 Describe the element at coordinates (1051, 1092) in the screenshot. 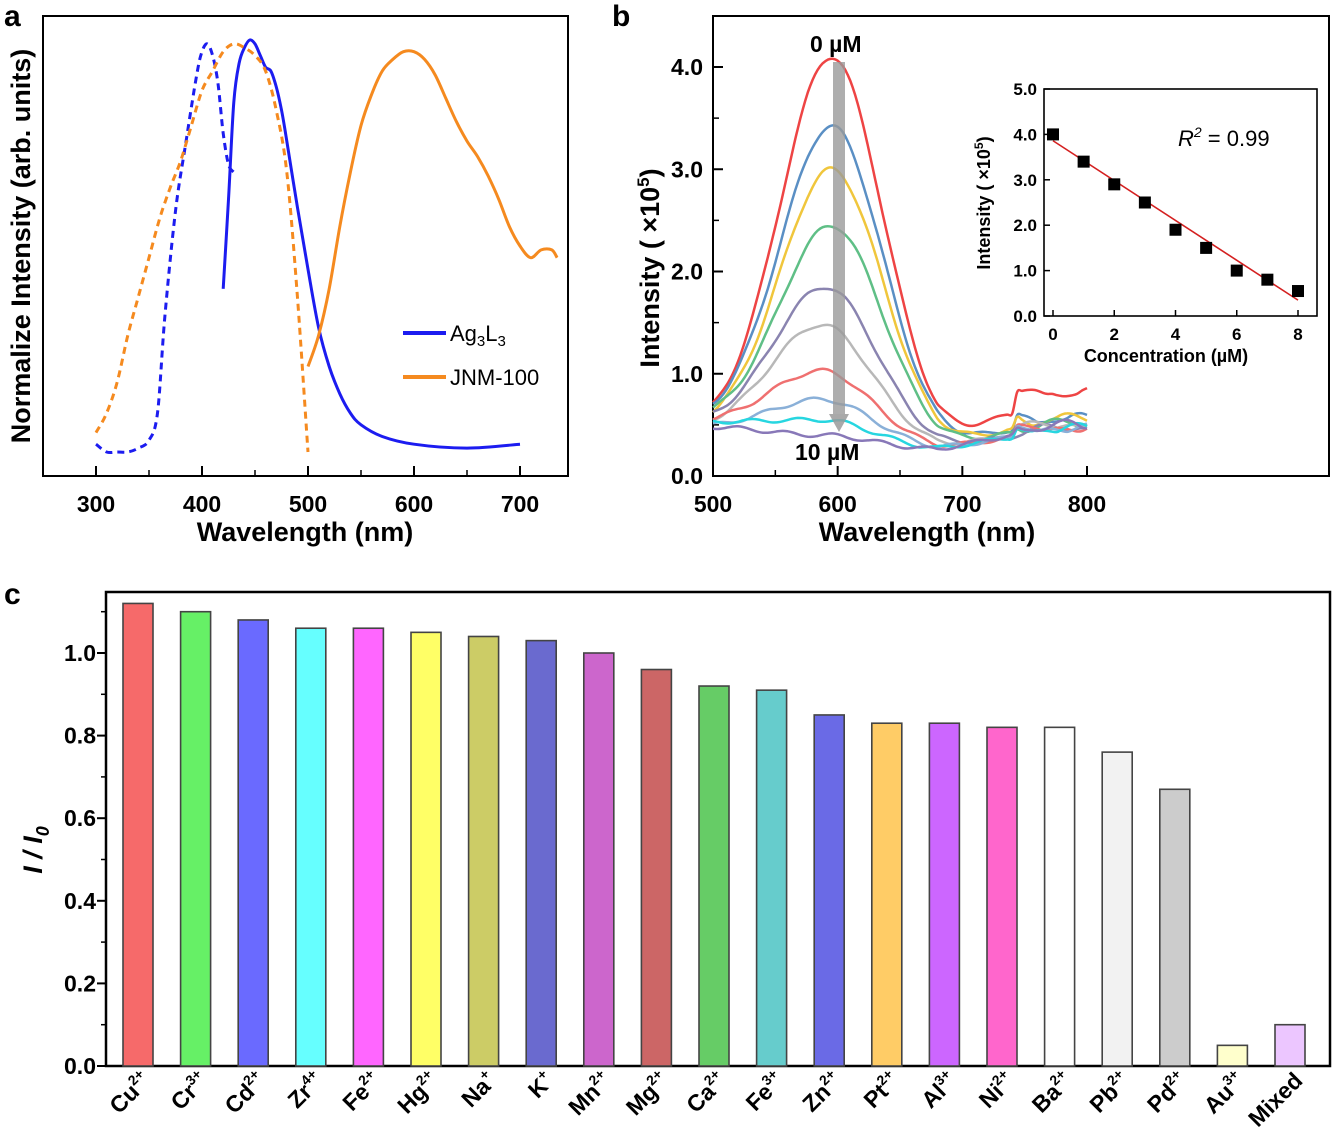

I see `x-tick-label: Ba2+` at that location.